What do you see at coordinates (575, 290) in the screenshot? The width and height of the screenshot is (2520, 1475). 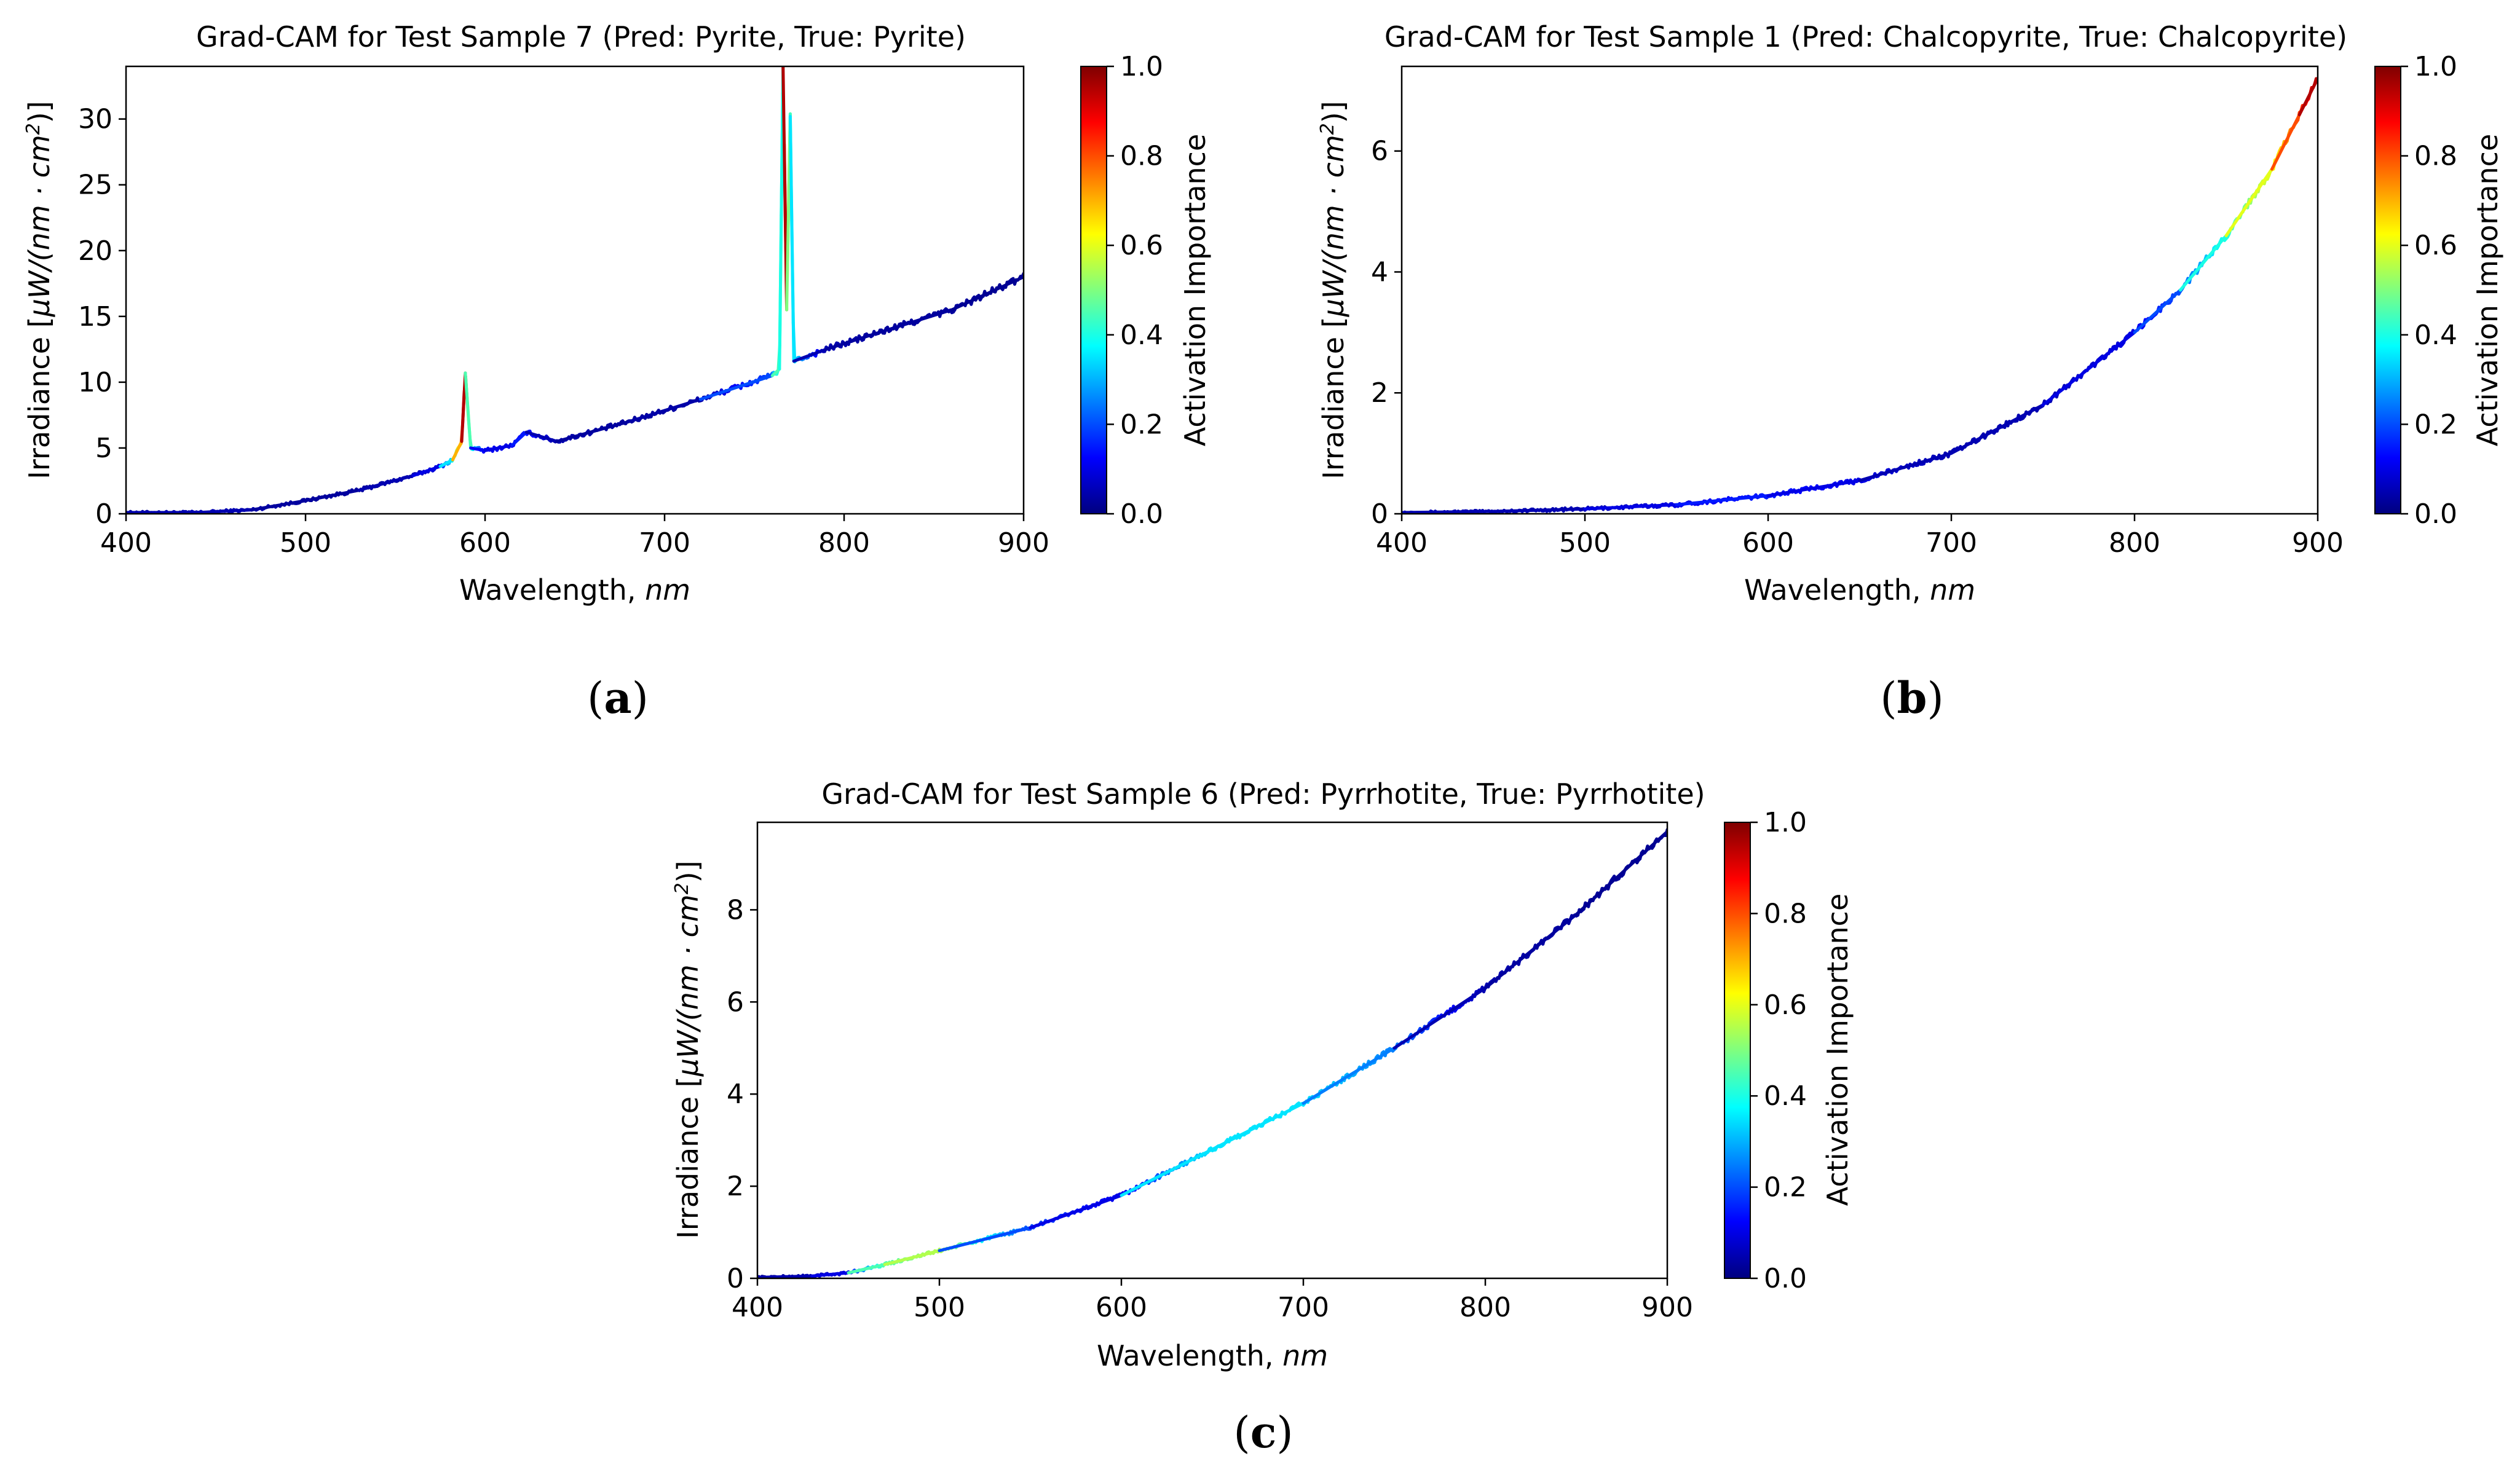 I see `series-line-a` at bounding box center [575, 290].